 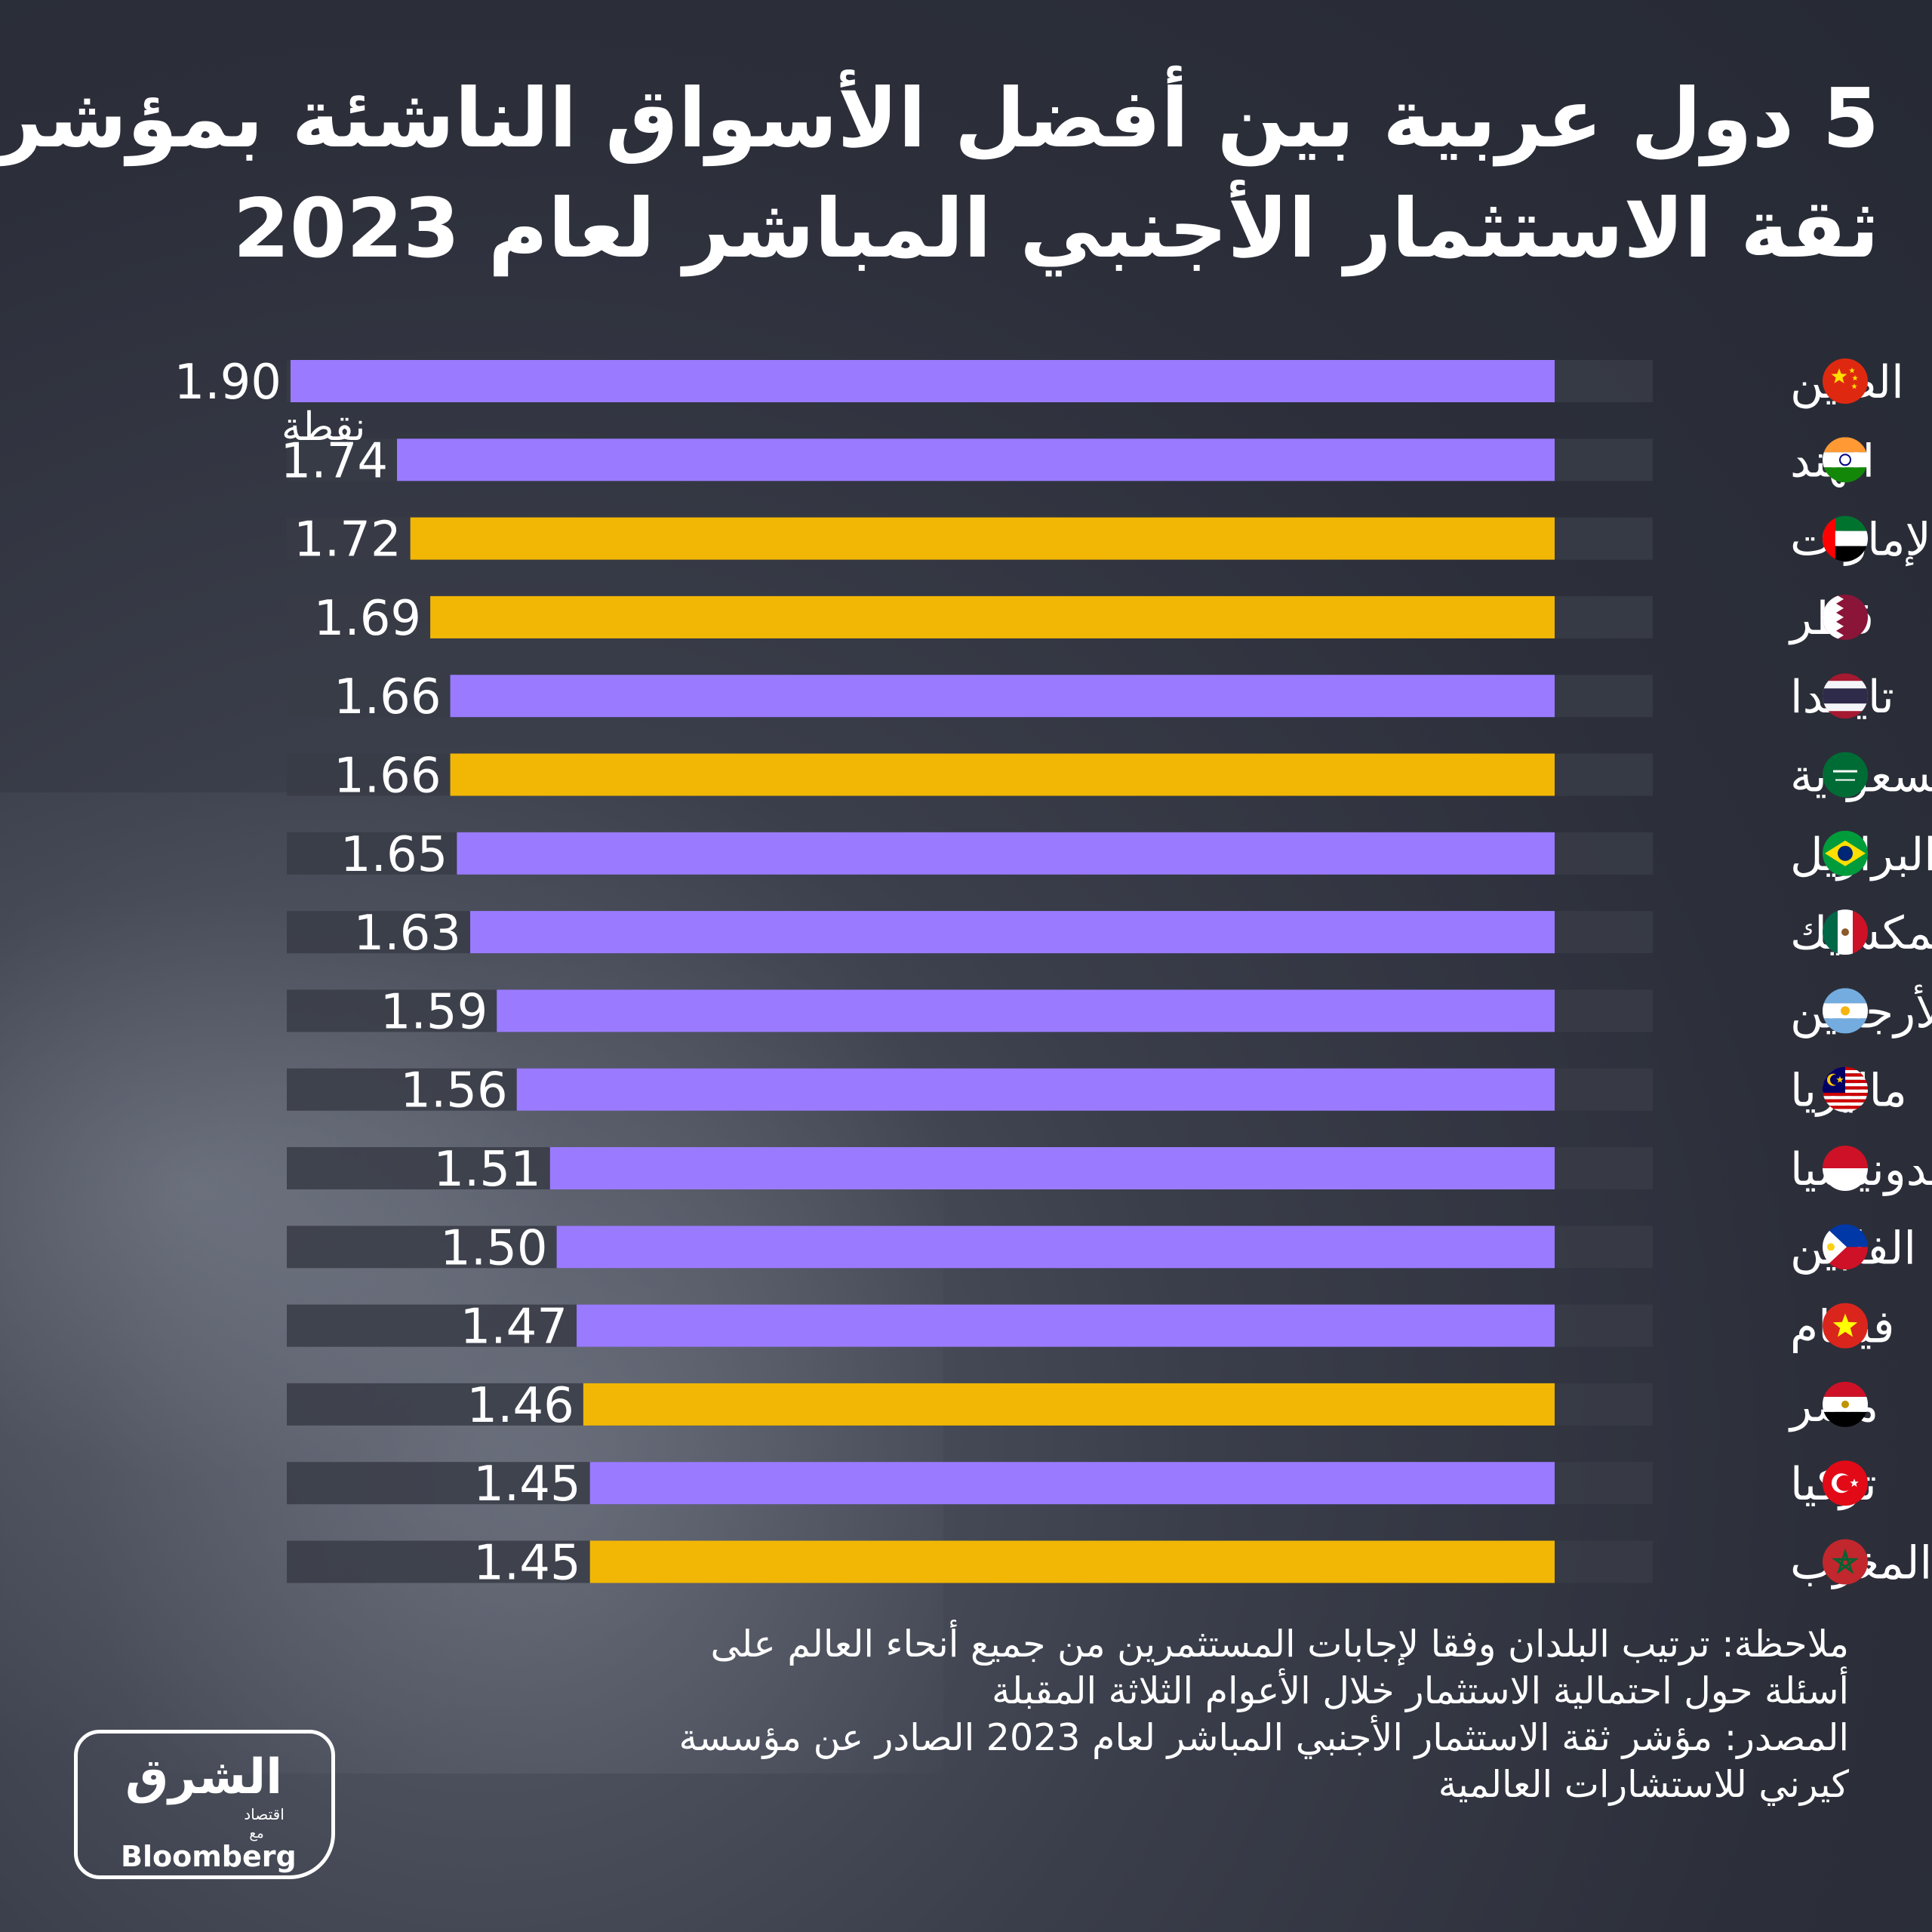 I want to click on morocco-flag-icon, so click(x=1845, y=1562).